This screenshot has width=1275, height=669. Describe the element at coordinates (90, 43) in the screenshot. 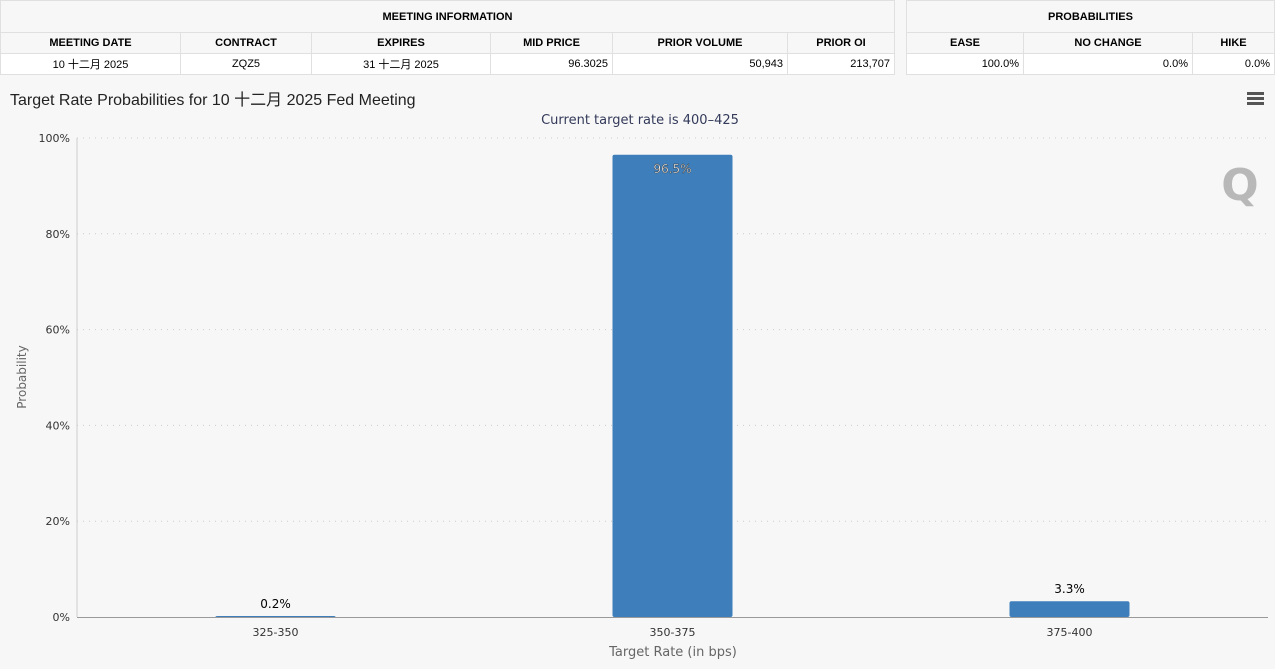

I see `col-meeting-date: MEETING DATE` at that location.